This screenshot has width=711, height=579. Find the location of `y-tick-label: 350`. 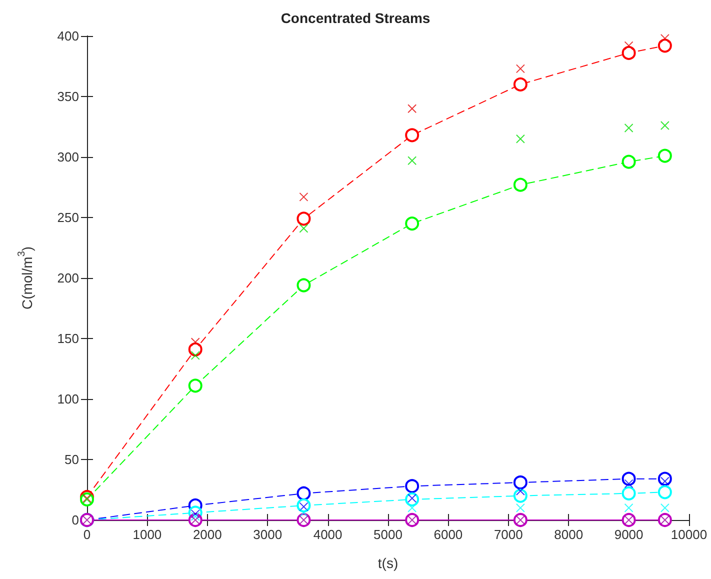

y-tick-label: 350 is located at coordinates (68, 96).